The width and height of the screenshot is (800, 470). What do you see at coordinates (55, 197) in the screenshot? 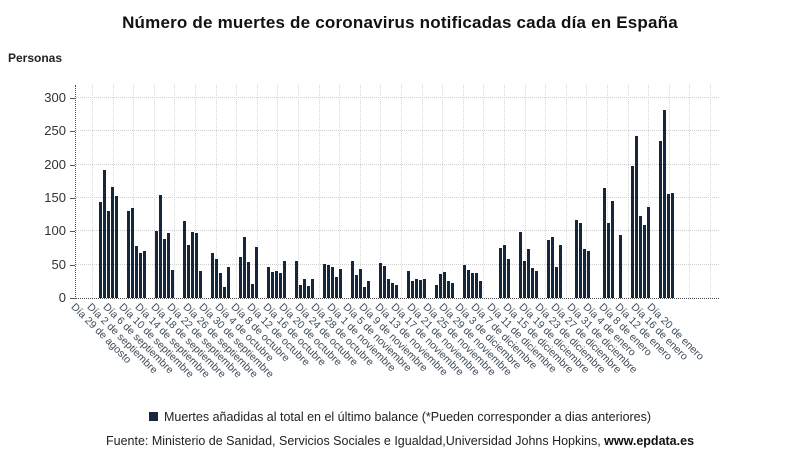
I see `y-tick-label: 150` at bounding box center [55, 197].